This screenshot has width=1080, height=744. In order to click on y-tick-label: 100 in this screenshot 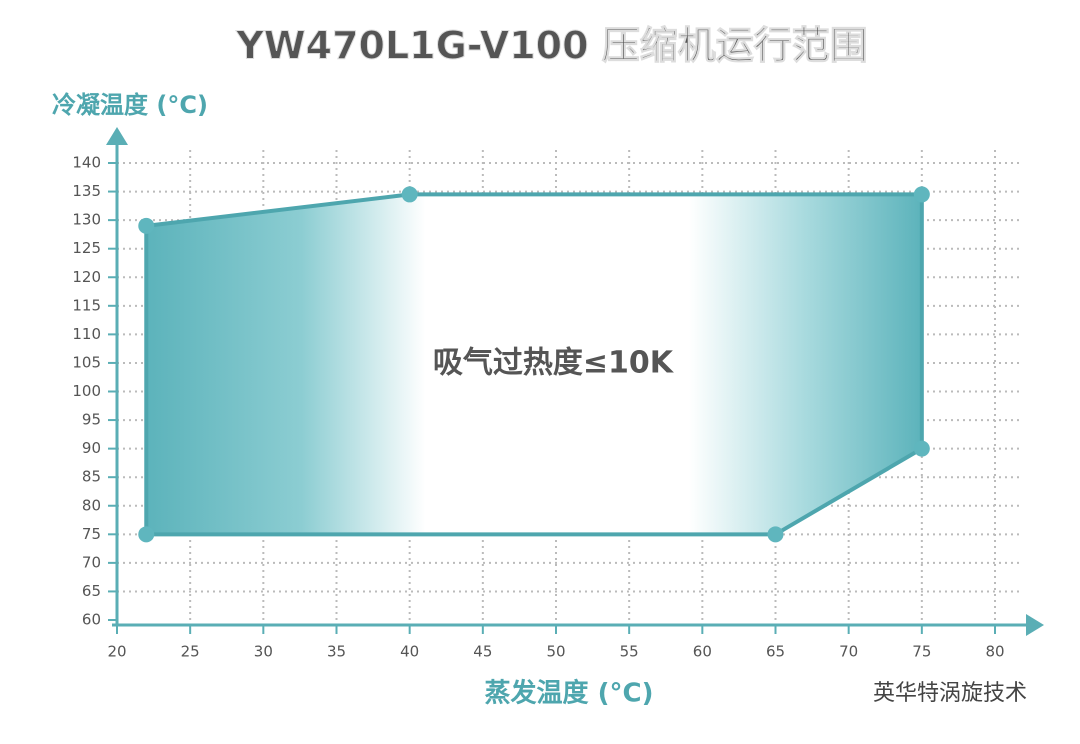, I will do `click(86, 391)`.